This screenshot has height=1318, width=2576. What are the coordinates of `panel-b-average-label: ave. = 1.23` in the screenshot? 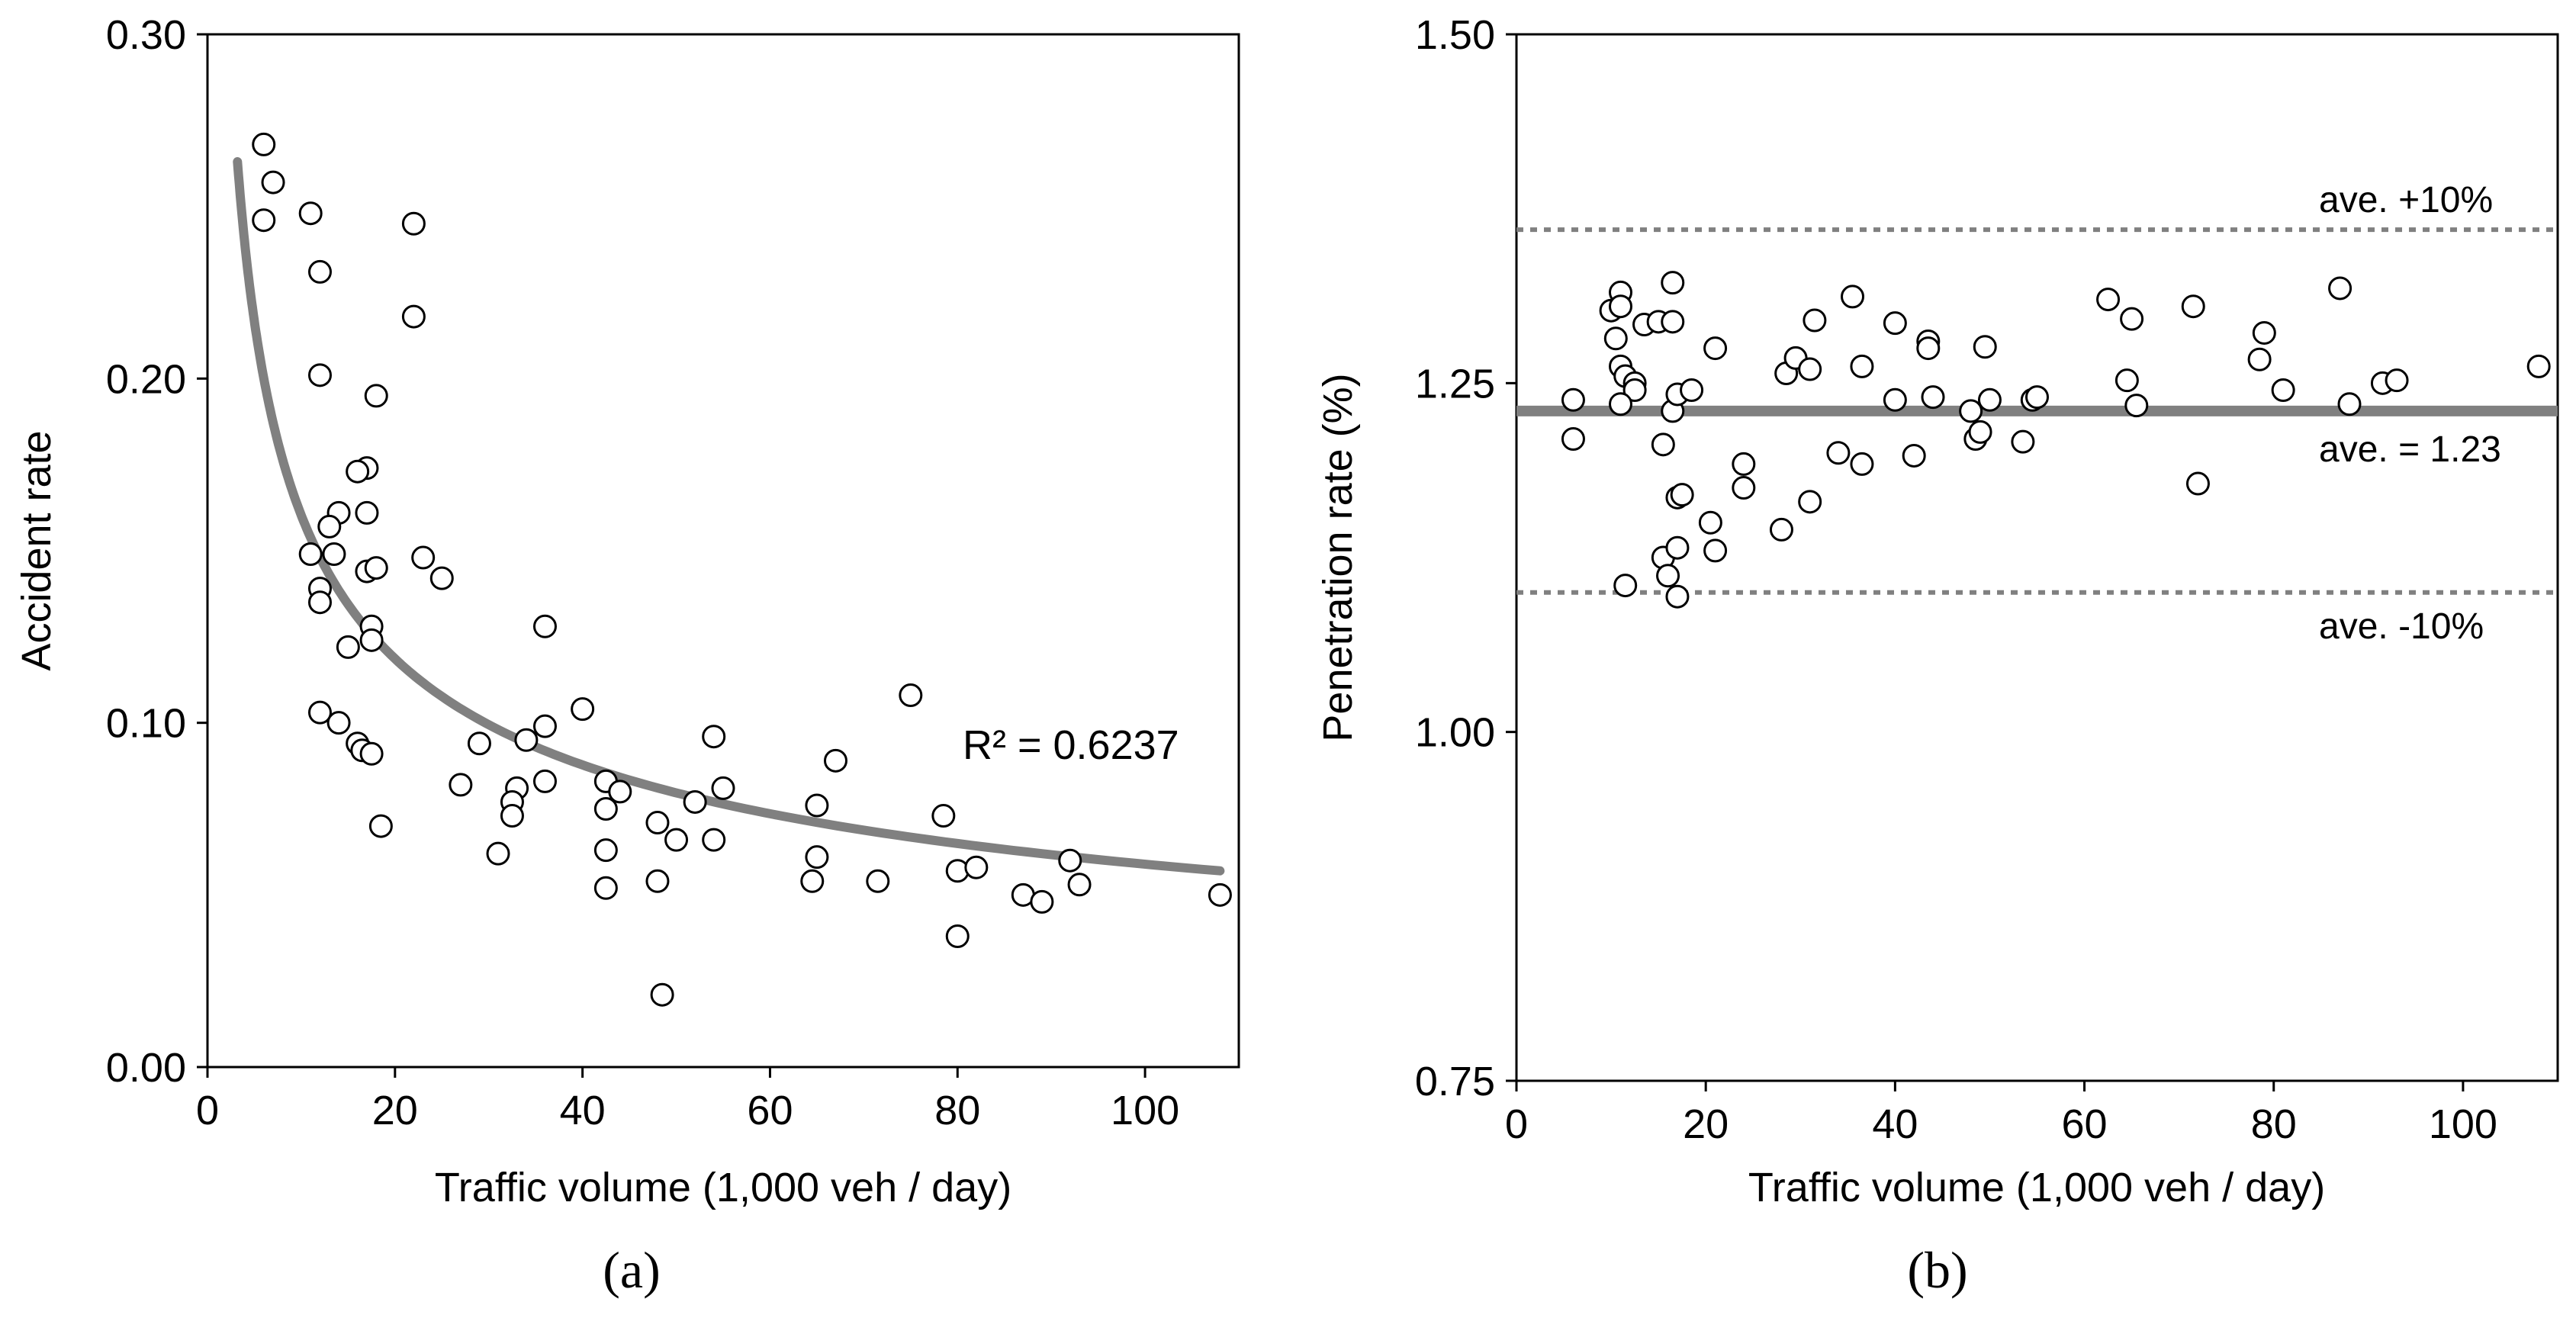 It's located at (2410, 449).